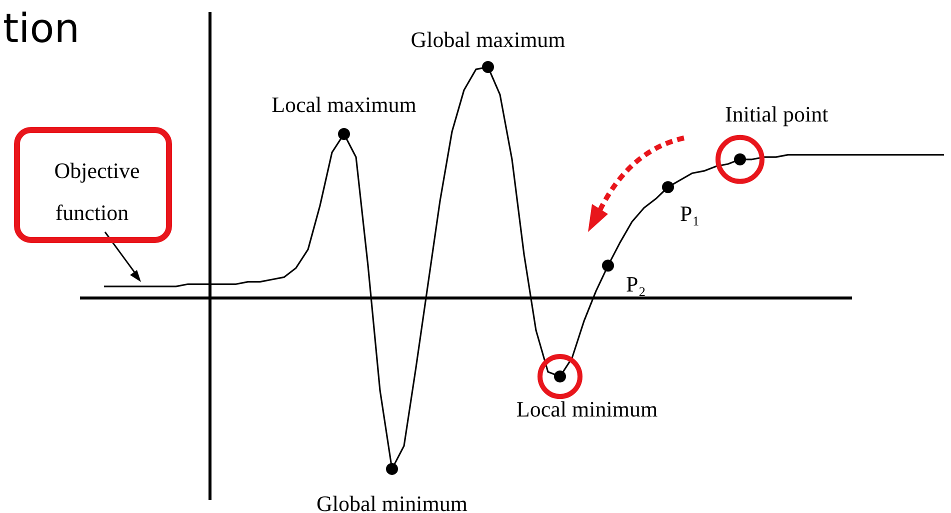  What do you see at coordinates (97, 191) in the screenshot?
I see `annotation: Objective function` at bounding box center [97, 191].